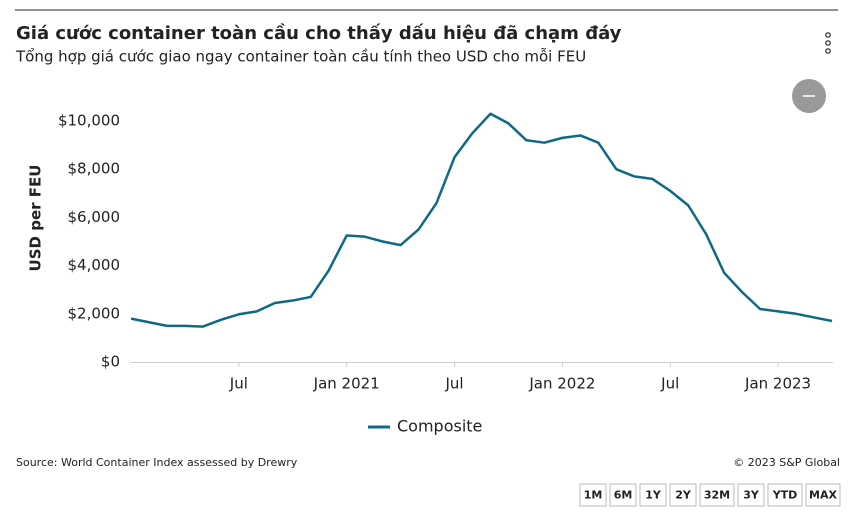 This screenshot has height=519, width=853. I want to click on x-tick-label: Jan 2023, so click(777, 384).